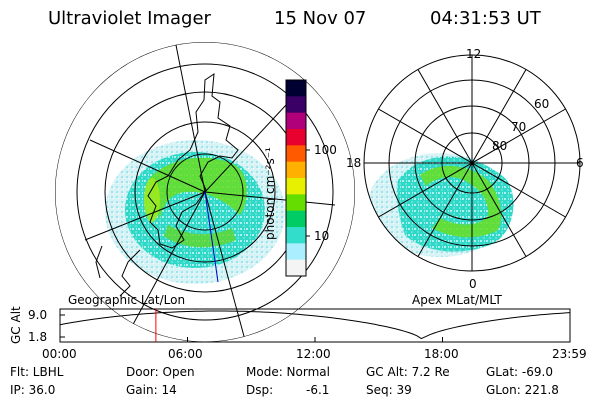  Describe the element at coordinates (441, 354) in the screenshot. I see `timeline-xtick-1800: 18:00` at that location.